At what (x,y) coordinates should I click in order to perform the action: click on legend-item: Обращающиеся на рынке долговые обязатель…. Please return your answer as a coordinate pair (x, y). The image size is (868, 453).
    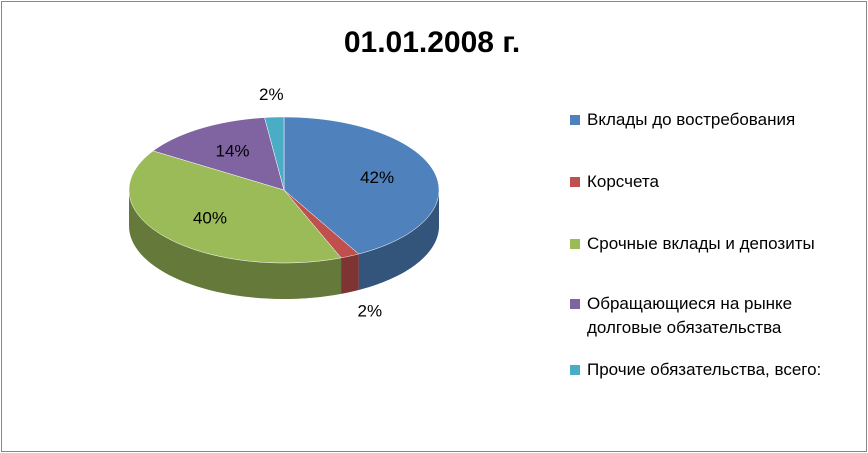
    Looking at the image, I should click on (715, 316).